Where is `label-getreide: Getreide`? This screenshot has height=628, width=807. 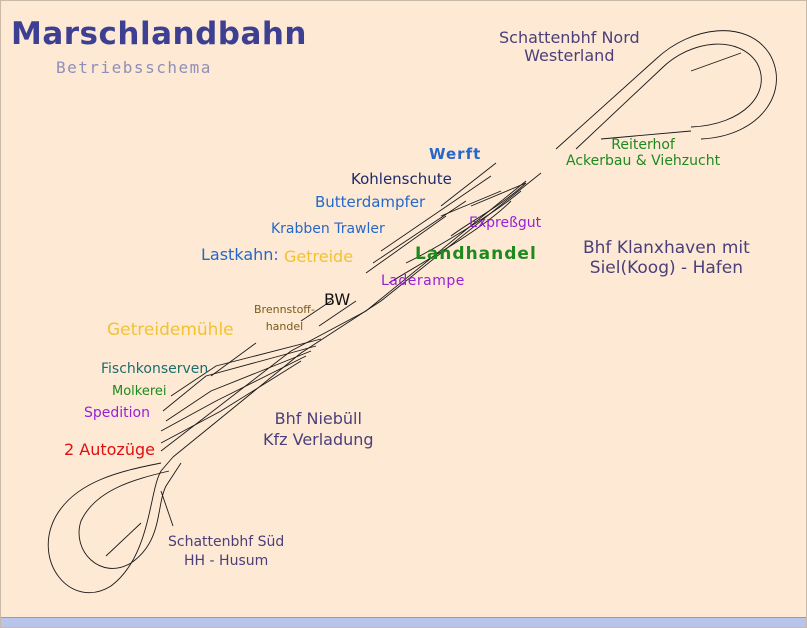
label-getreide: Getreide is located at coordinates (319, 256).